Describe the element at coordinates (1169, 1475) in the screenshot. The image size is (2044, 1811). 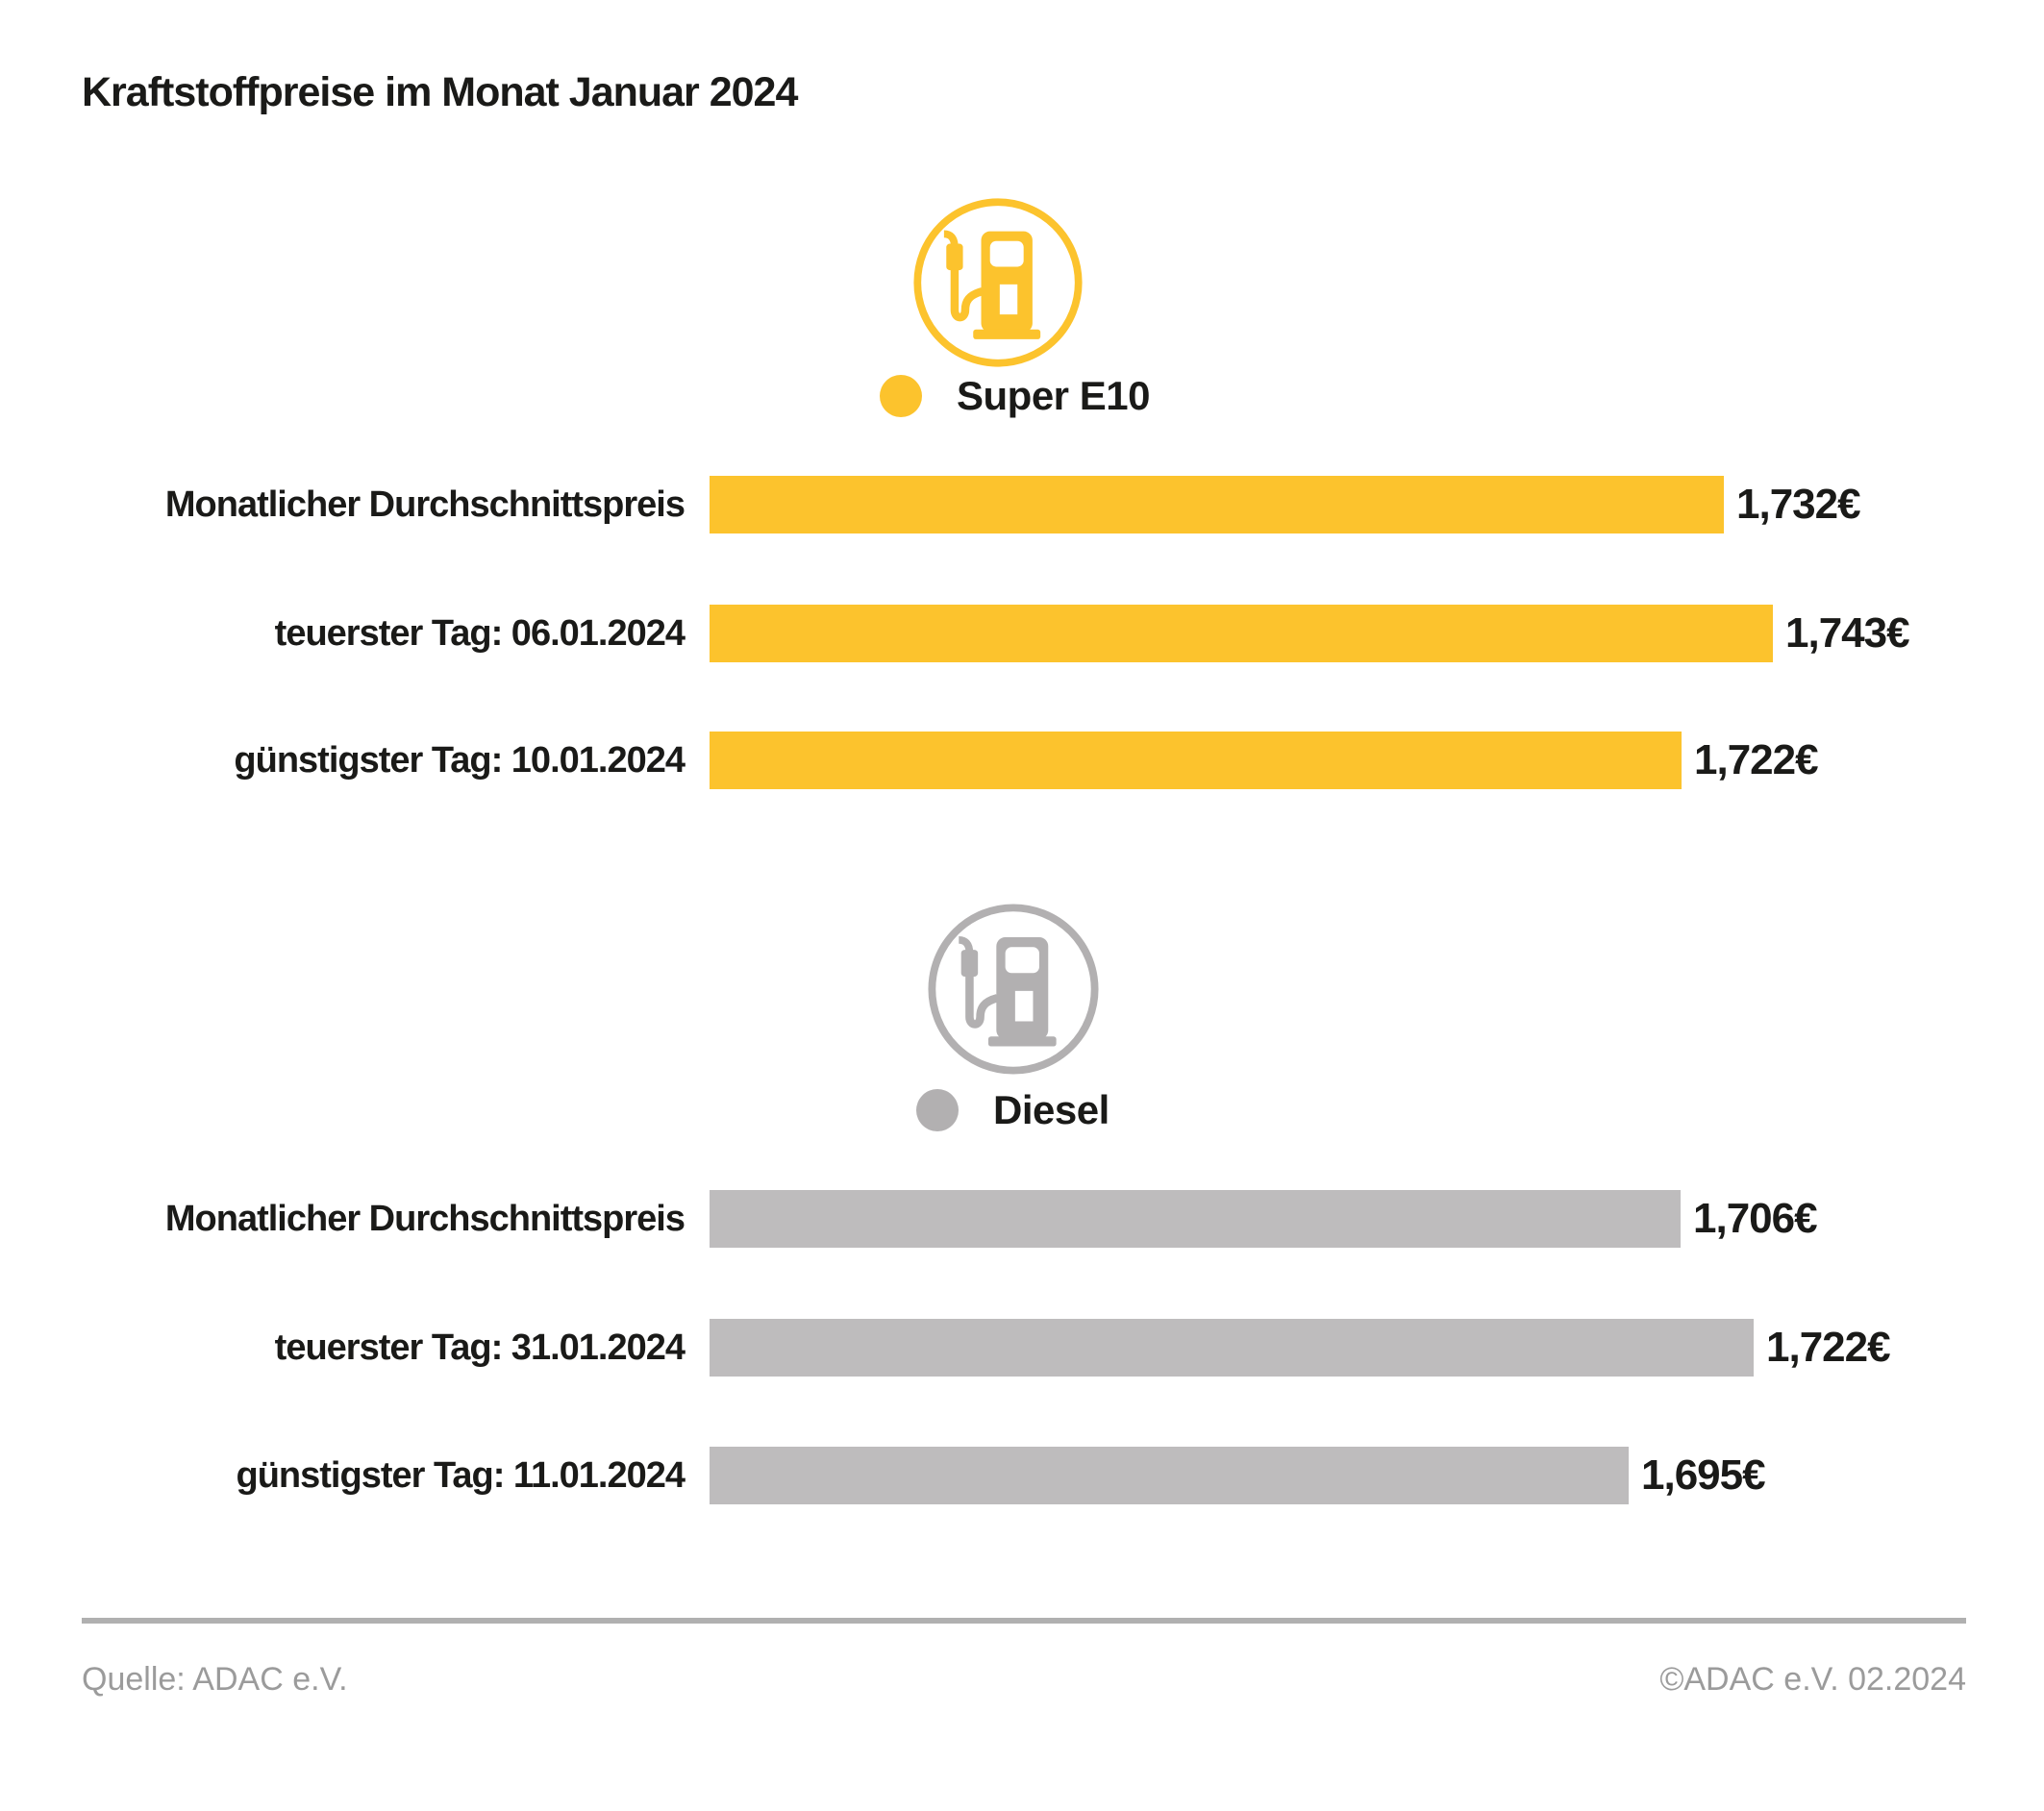
I see `bar-diesel-min` at that location.